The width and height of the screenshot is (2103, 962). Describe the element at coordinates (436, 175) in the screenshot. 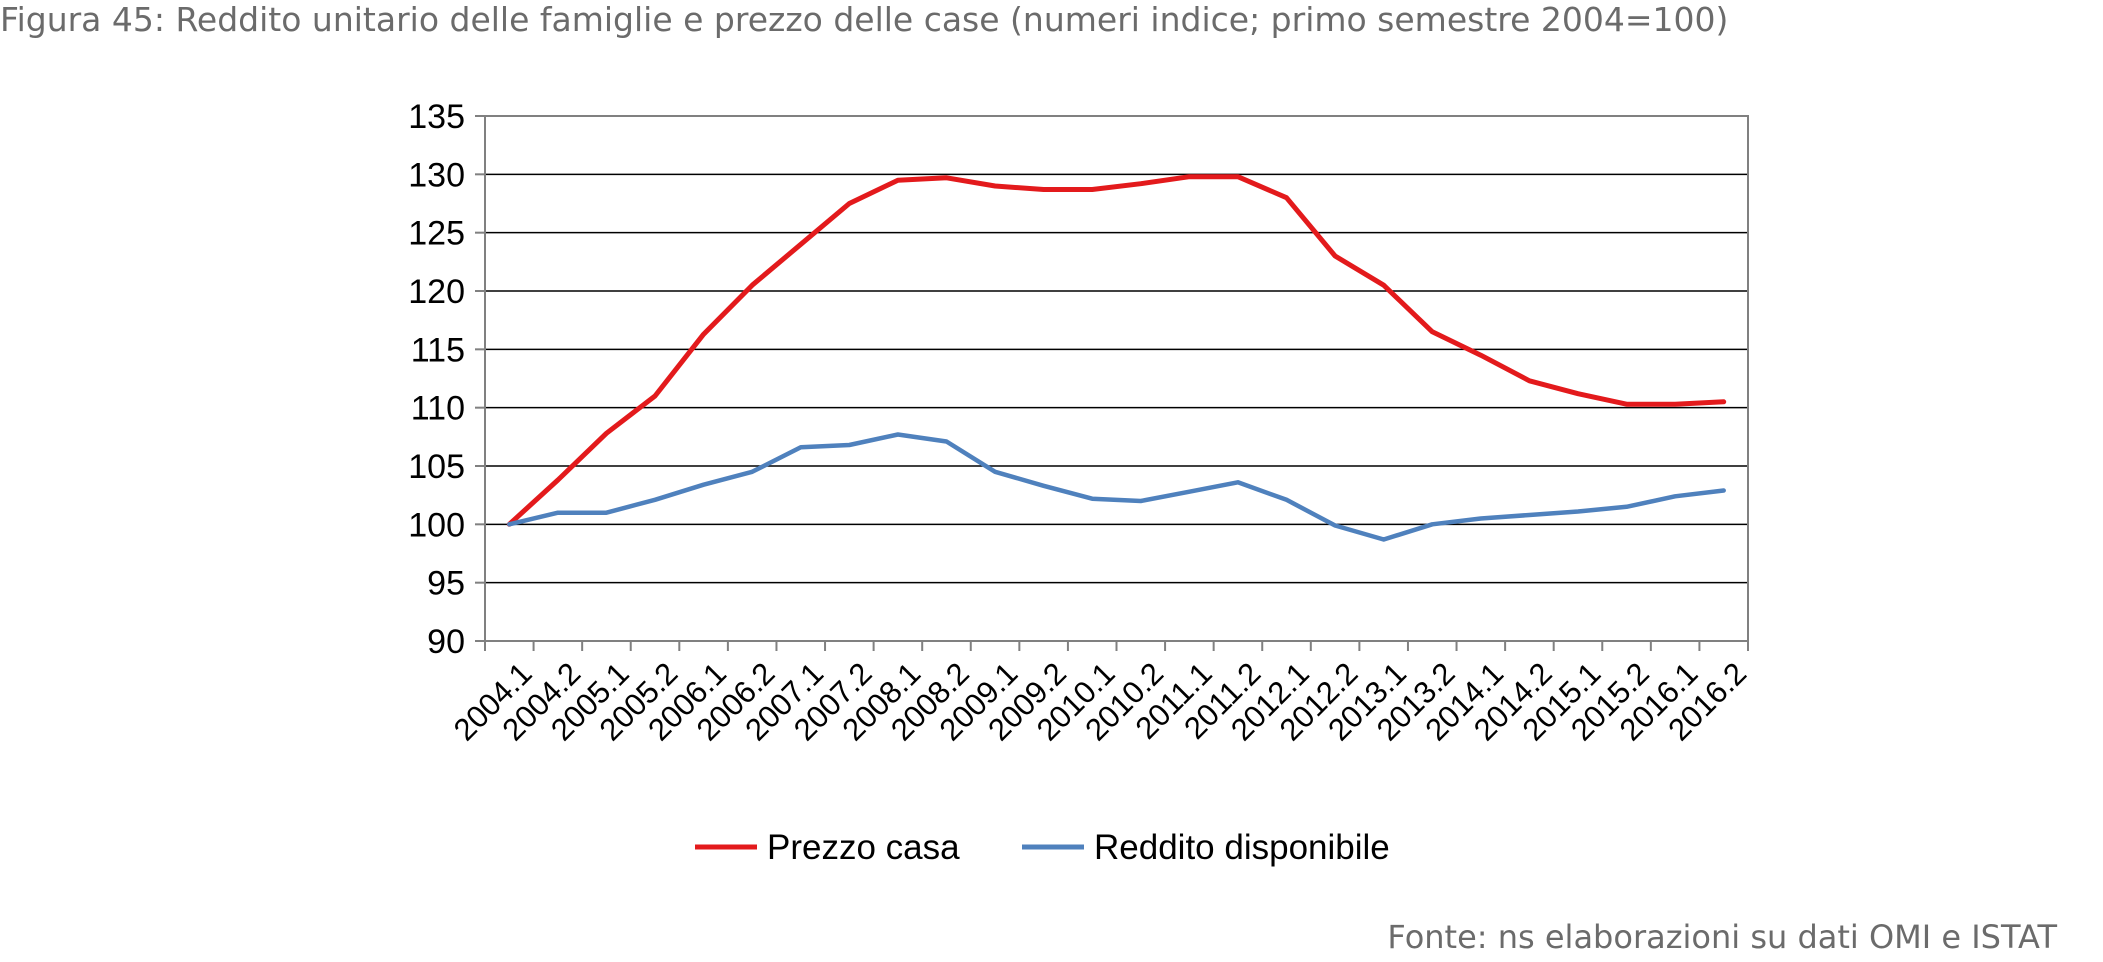

I see `y-tick-label: 130` at that location.